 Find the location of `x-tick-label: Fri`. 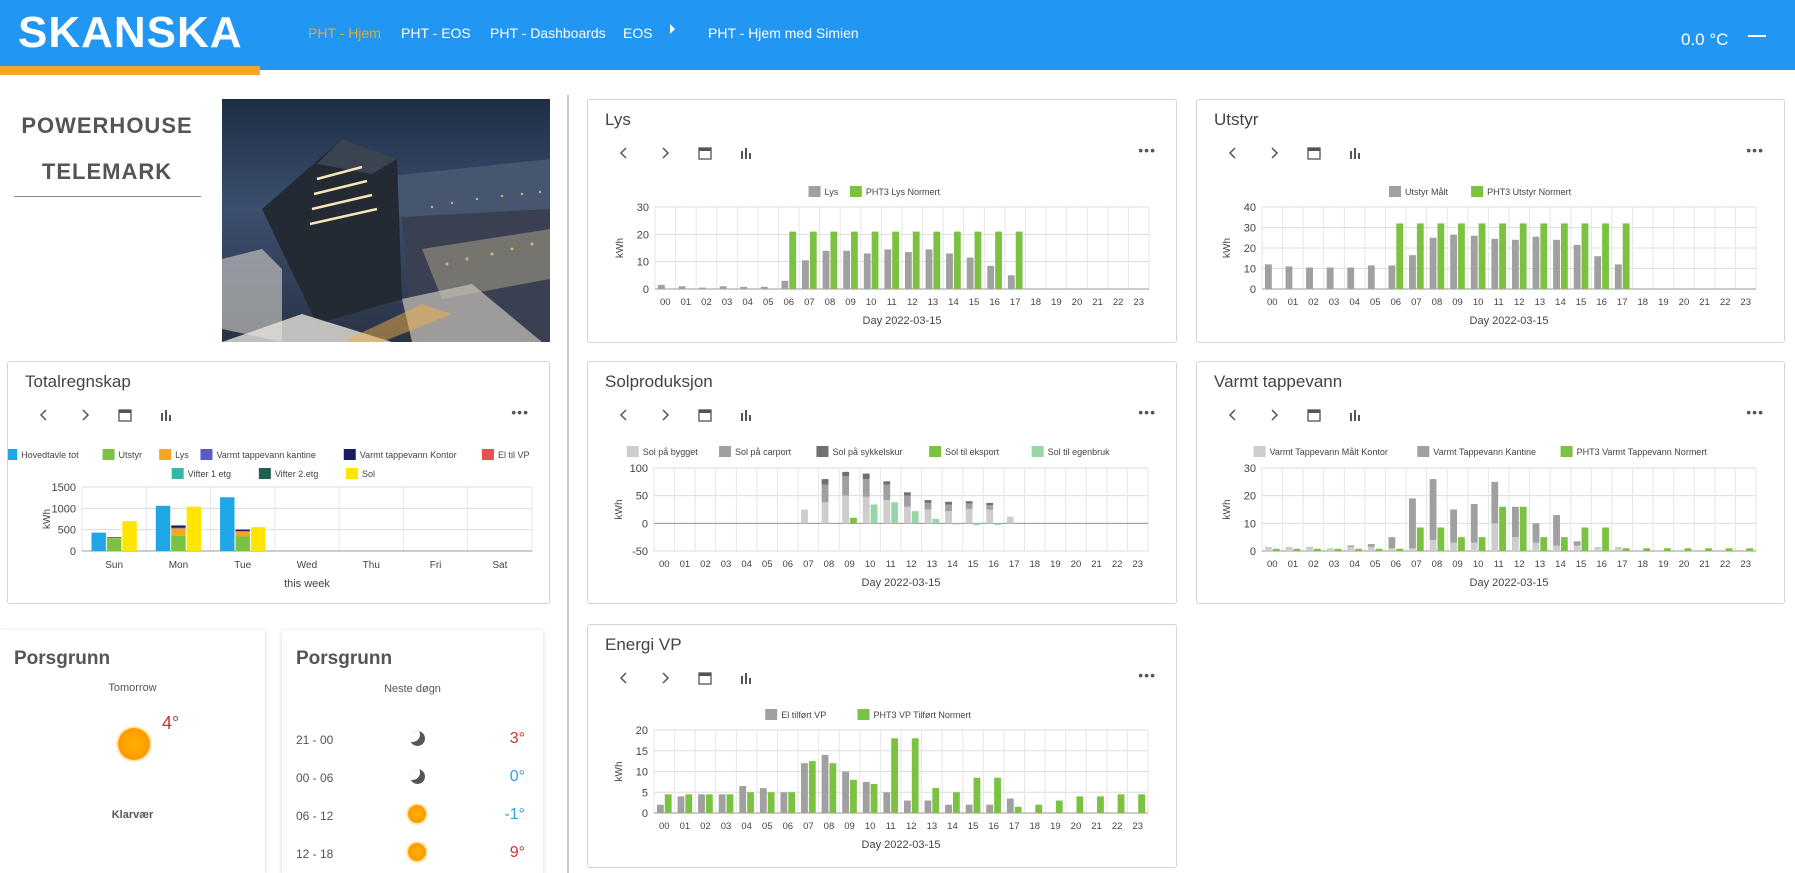

x-tick-label: Fri is located at coordinates (436, 565).